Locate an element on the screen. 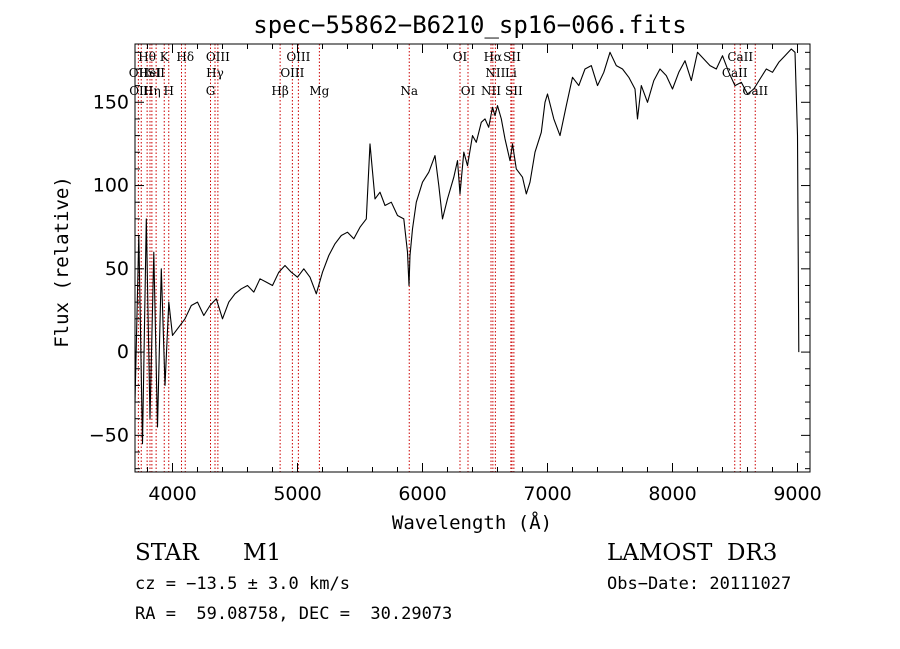 The height and width of the screenshot is (649, 900). y-tick-label: 150 is located at coordinates (111, 102).